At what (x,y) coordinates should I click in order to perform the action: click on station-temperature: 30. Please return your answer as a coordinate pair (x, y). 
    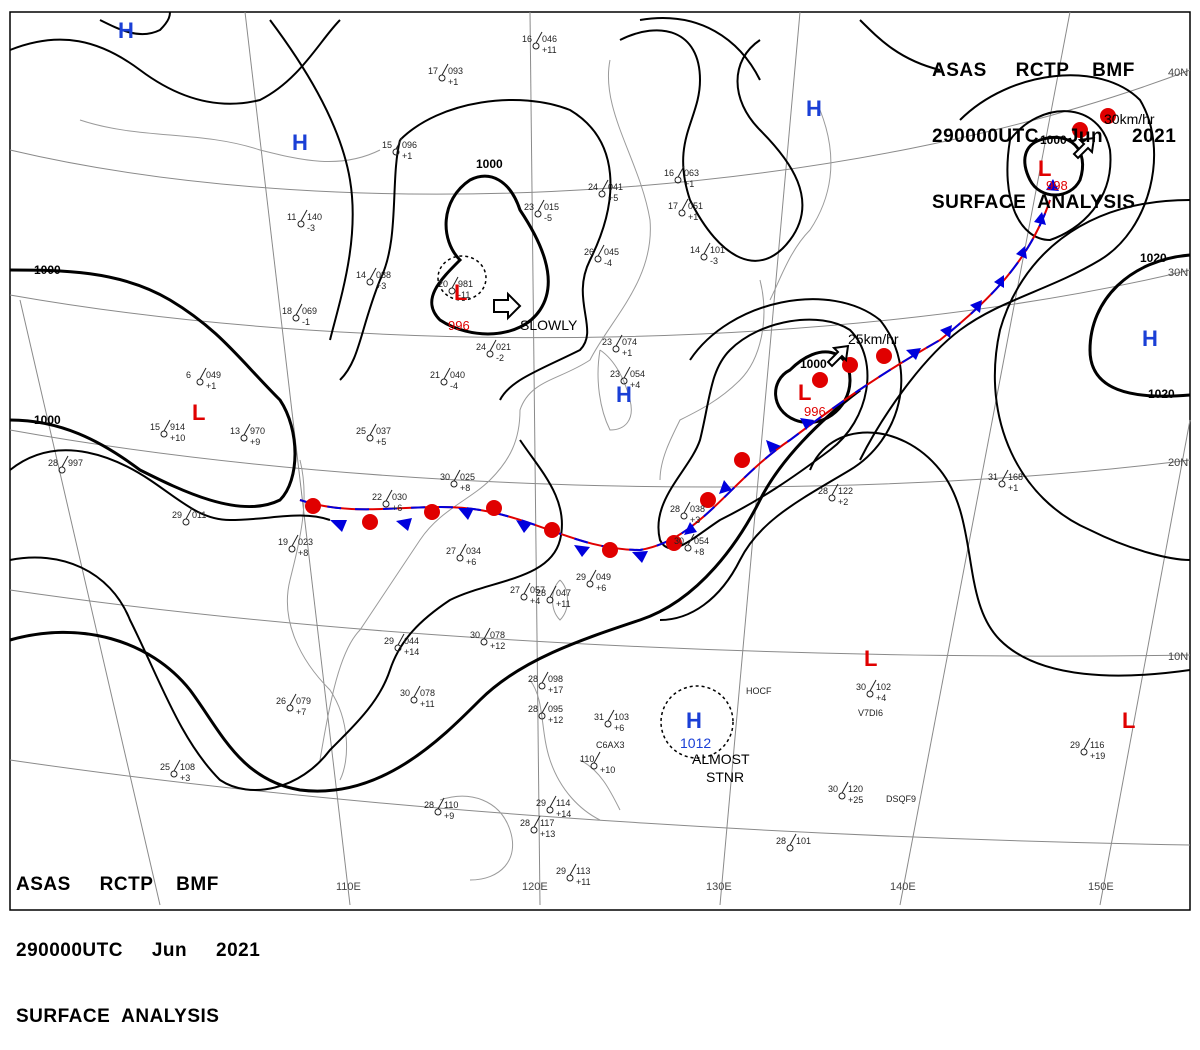
    Looking at the image, I should click on (833, 789).